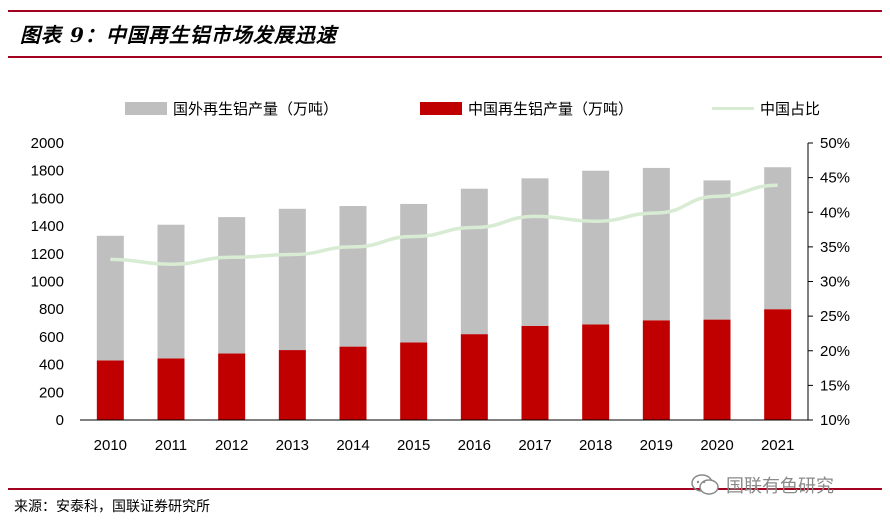 This screenshot has height=524, width=890. Describe the element at coordinates (441, 108) in the screenshot. I see `legend-swatch-china` at that location.